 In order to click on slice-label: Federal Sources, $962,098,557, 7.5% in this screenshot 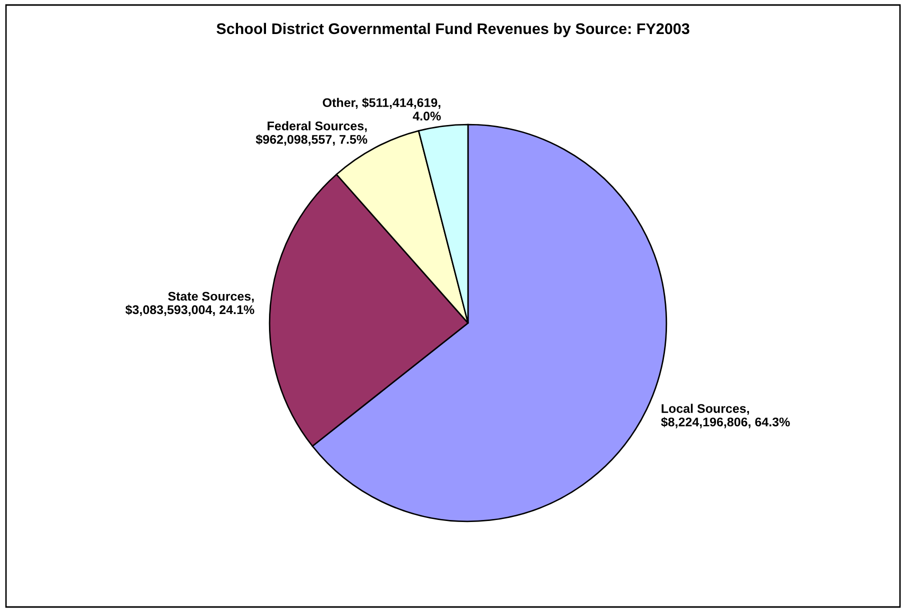, I will do `click(312, 133)`.